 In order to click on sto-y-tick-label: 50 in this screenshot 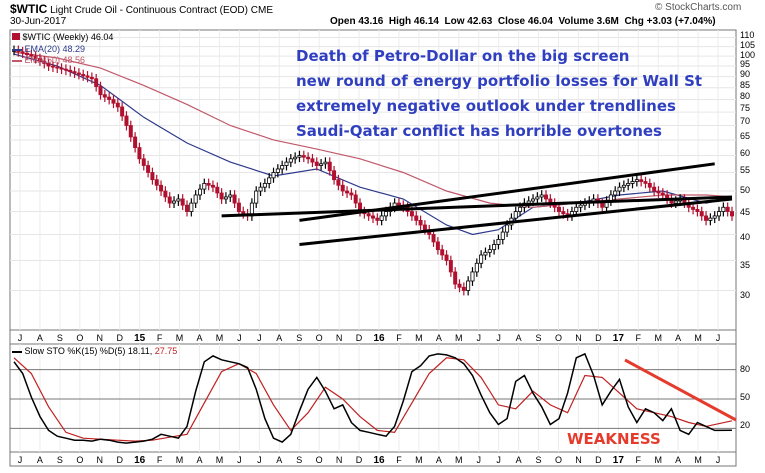, I will do `click(745, 397)`.